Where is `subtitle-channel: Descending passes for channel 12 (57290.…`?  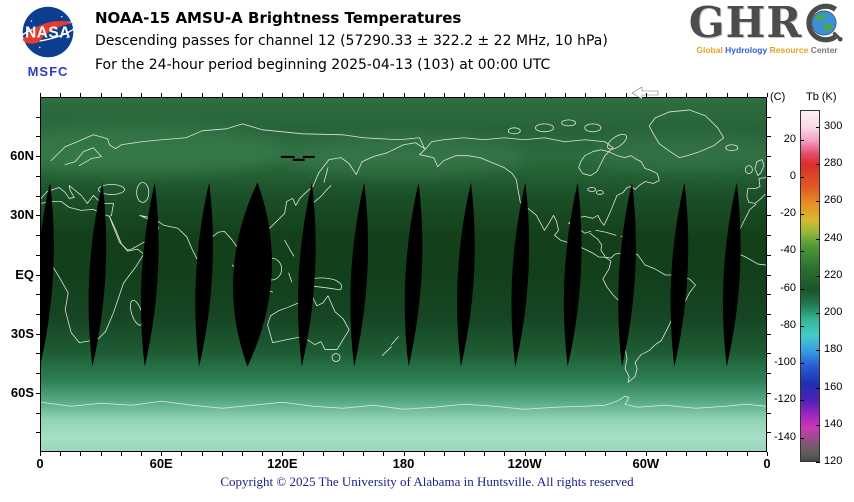 subtitle-channel: Descending passes for channel 12 (57290.… is located at coordinates (351, 41).